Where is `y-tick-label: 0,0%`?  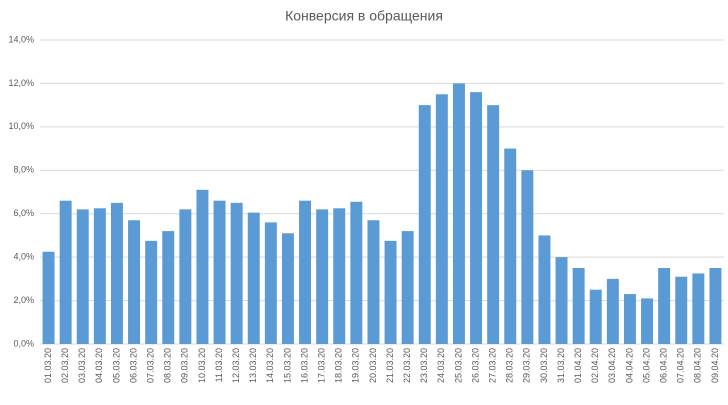
y-tick-label: 0,0% is located at coordinates (23, 343).